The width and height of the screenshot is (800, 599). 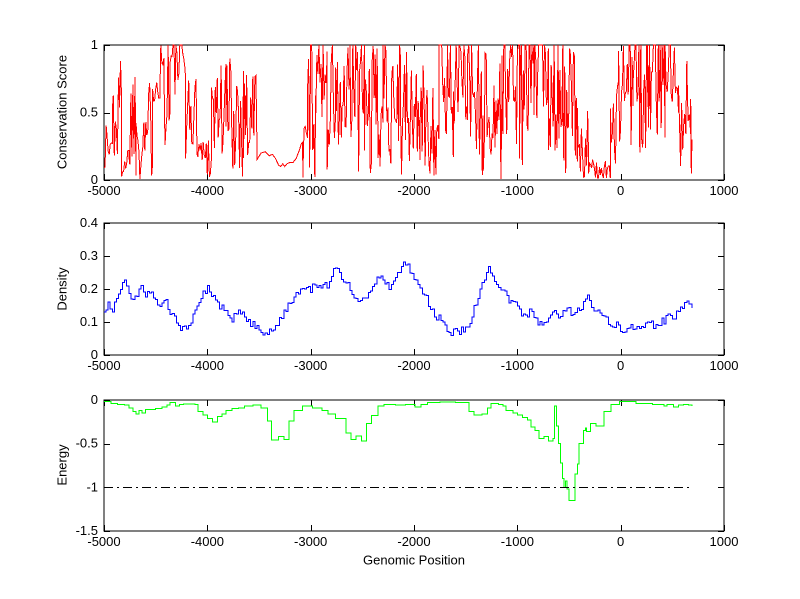 I want to click on density-line, so click(x=398, y=299).